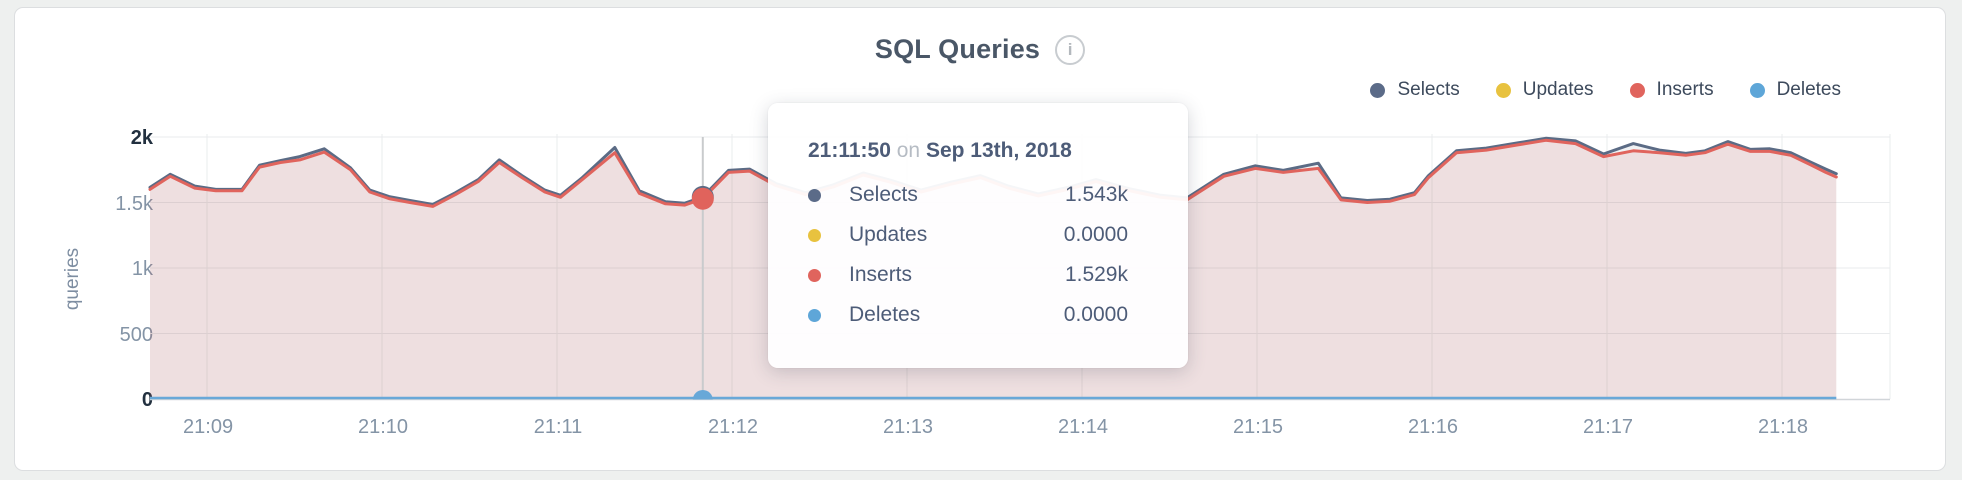 Image resolution: width=1962 pixels, height=480 pixels. I want to click on y-tick-label: 0, so click(147, 400).